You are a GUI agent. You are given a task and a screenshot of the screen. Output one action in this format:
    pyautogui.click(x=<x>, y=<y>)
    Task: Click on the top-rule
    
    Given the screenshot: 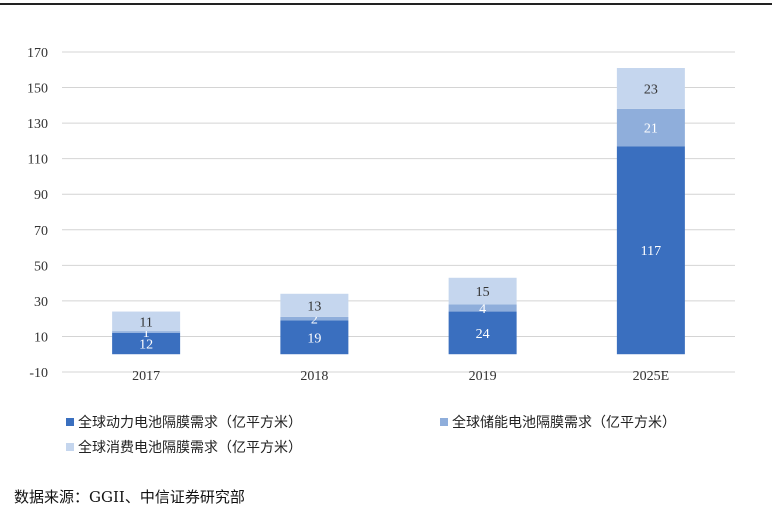 What is the action you would take?
    pyautogui.click(x=386, y=4)
    